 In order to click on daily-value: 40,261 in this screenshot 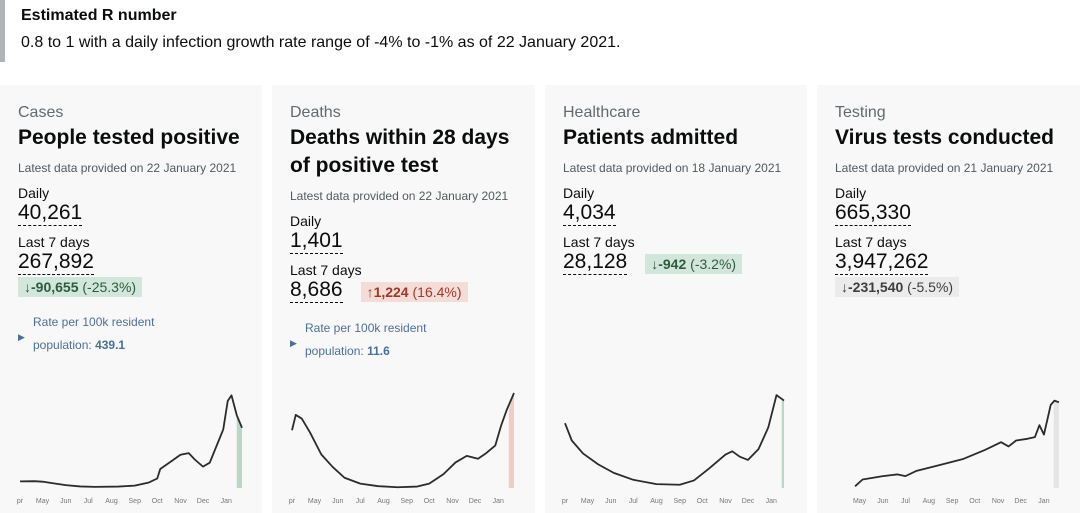, I will do `click(50, 213)`.